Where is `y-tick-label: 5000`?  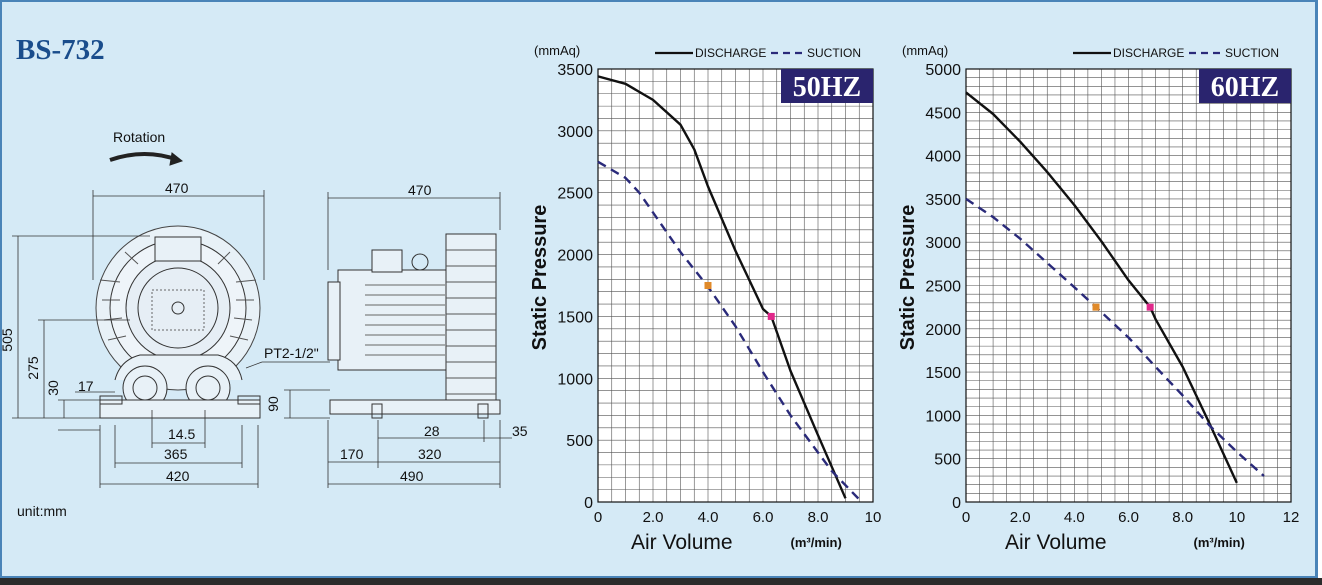
y-tick-label: 5000 is located at coordinates (943, 70).